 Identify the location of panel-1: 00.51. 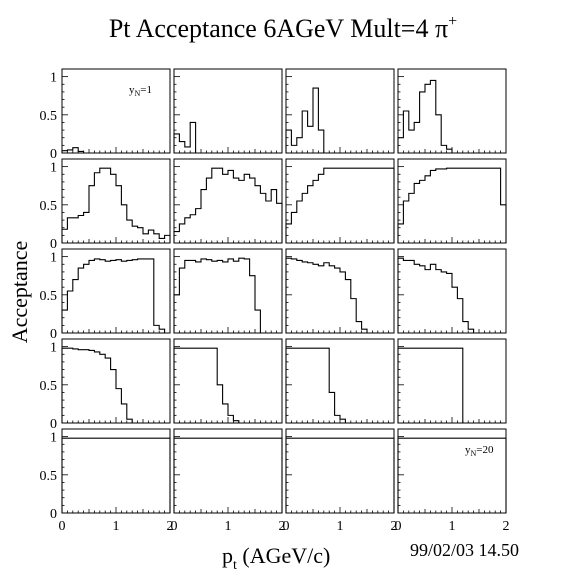
(105, 115).